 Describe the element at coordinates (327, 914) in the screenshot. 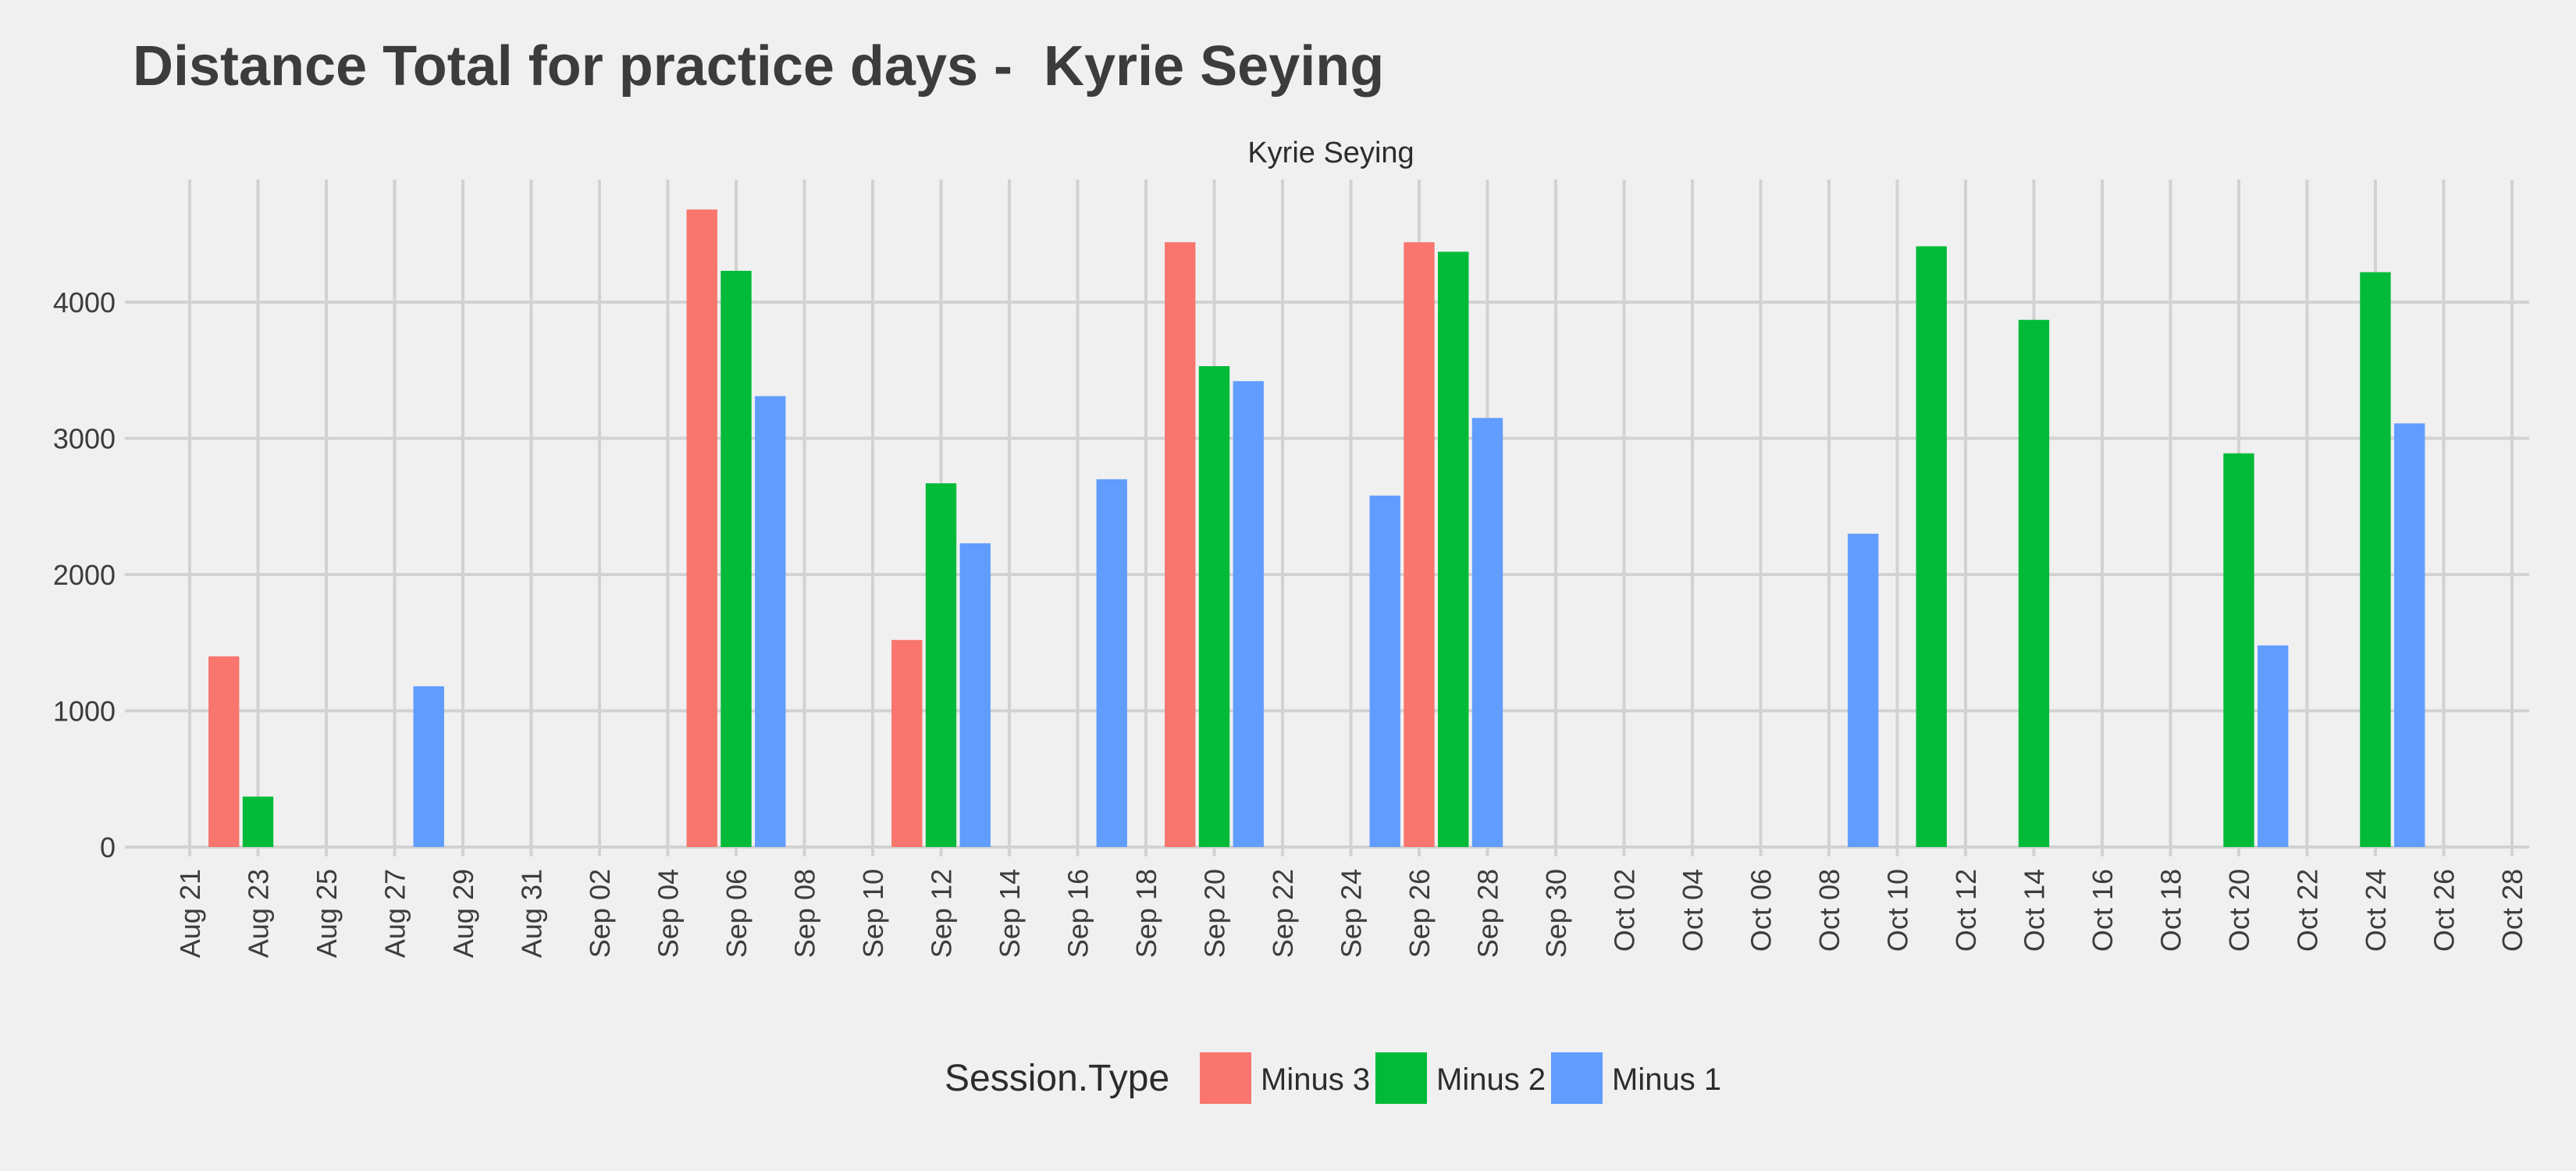

I see `x-tick-label: Aug 25` at that location.